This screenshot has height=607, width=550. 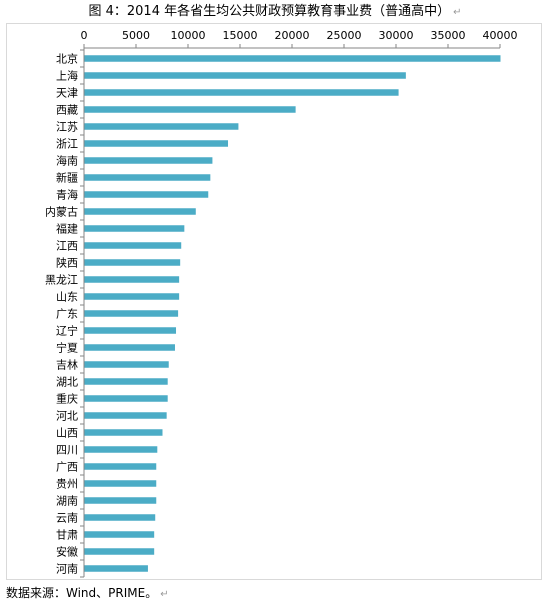 I want to click on source-text: 数据来源：Wind、PRIME。, so click(x=82, y=593).